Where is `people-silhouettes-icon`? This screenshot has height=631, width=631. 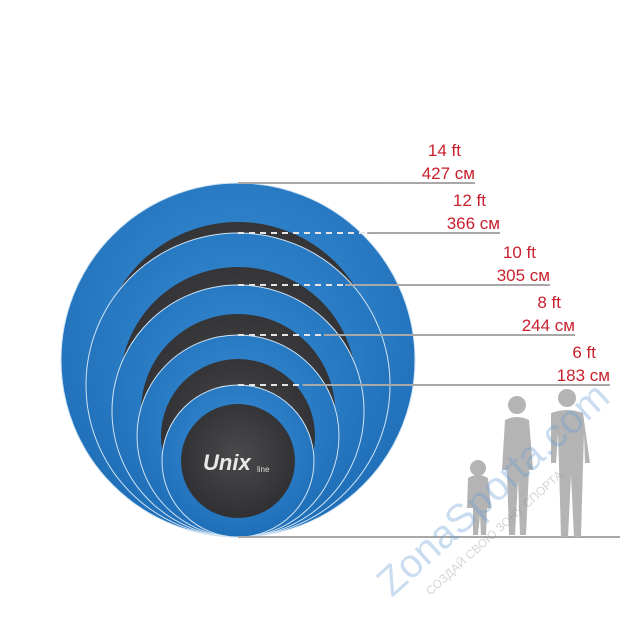
people-silhouettes-icon is located at coordinates (528, 463).